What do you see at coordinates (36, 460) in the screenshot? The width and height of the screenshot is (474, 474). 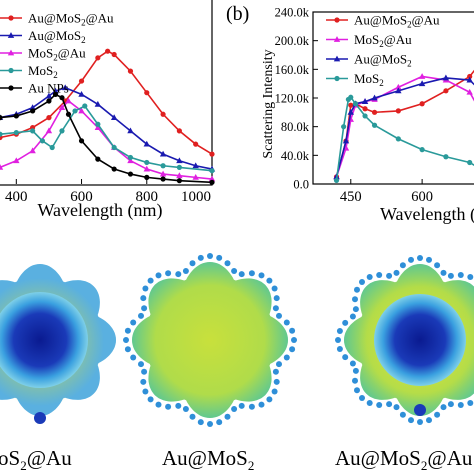 I see `caption-mos2-au: oS2@Au` at bounding box center [36, 460].